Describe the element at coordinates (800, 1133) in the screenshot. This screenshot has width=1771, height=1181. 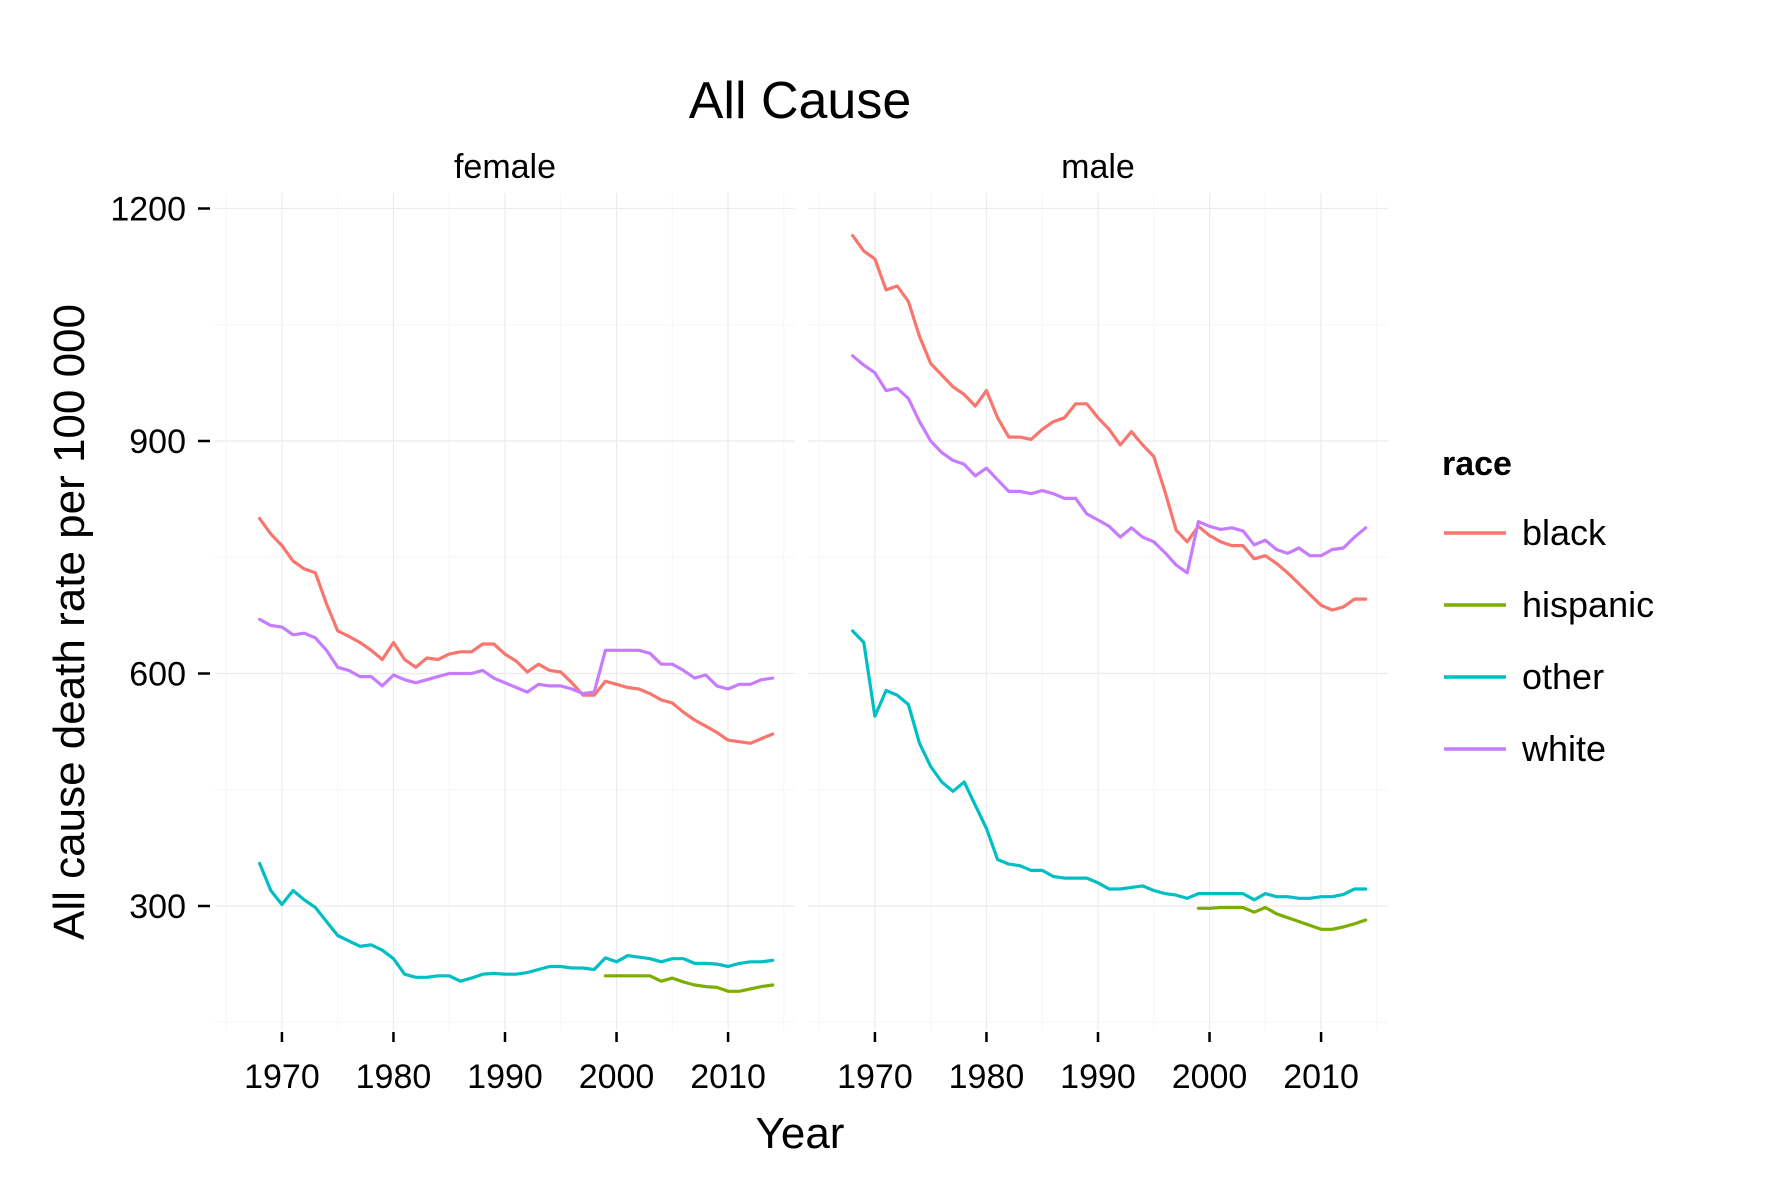
I see `x-axis-label: Year` at that location.